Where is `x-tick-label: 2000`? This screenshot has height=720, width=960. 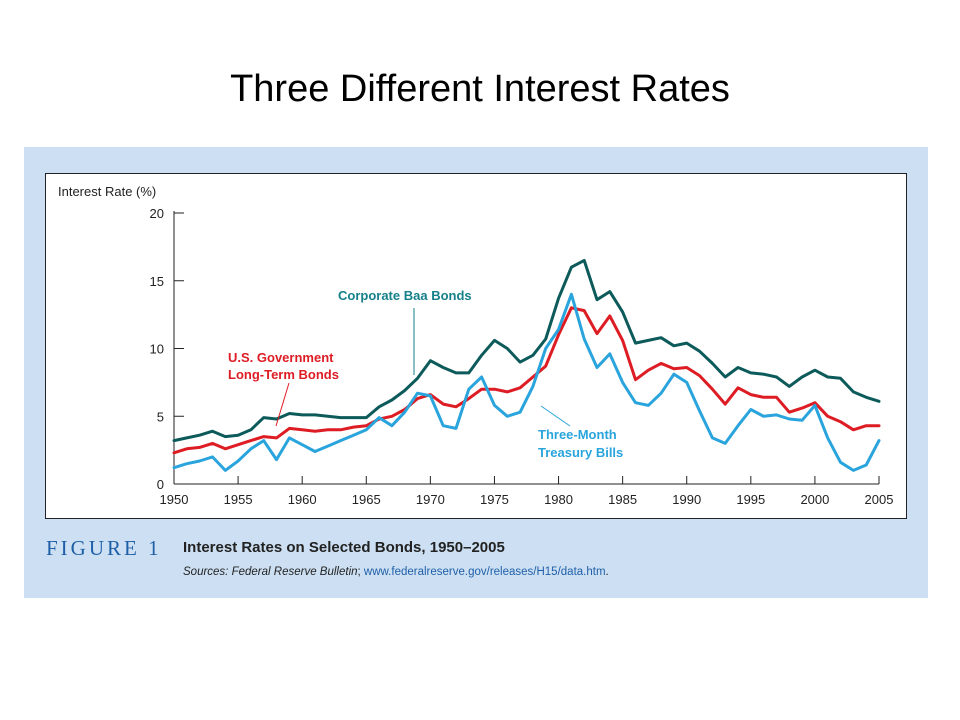 x-tick-label: 2000 is located at coordinates (814, 499).